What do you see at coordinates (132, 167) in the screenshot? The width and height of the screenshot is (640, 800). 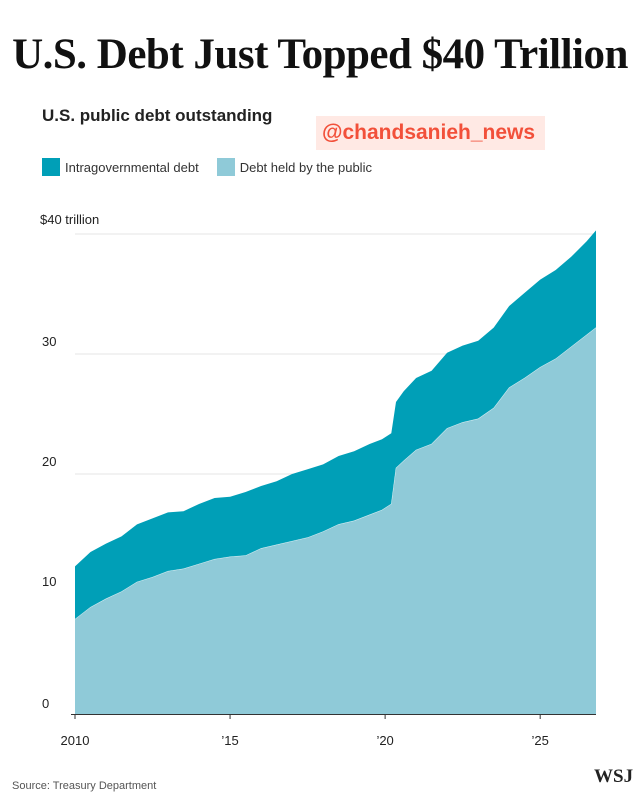 I see `legend-label-intragovernmental: Intragovernmental debt` at bounding box center [132, 167].